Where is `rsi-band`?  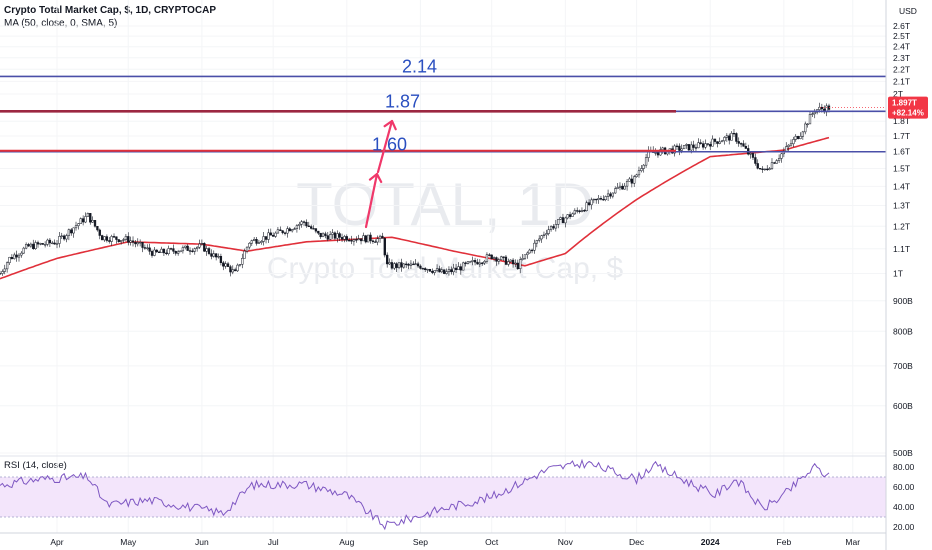
rsi-band is located at coordinates (443, 497).